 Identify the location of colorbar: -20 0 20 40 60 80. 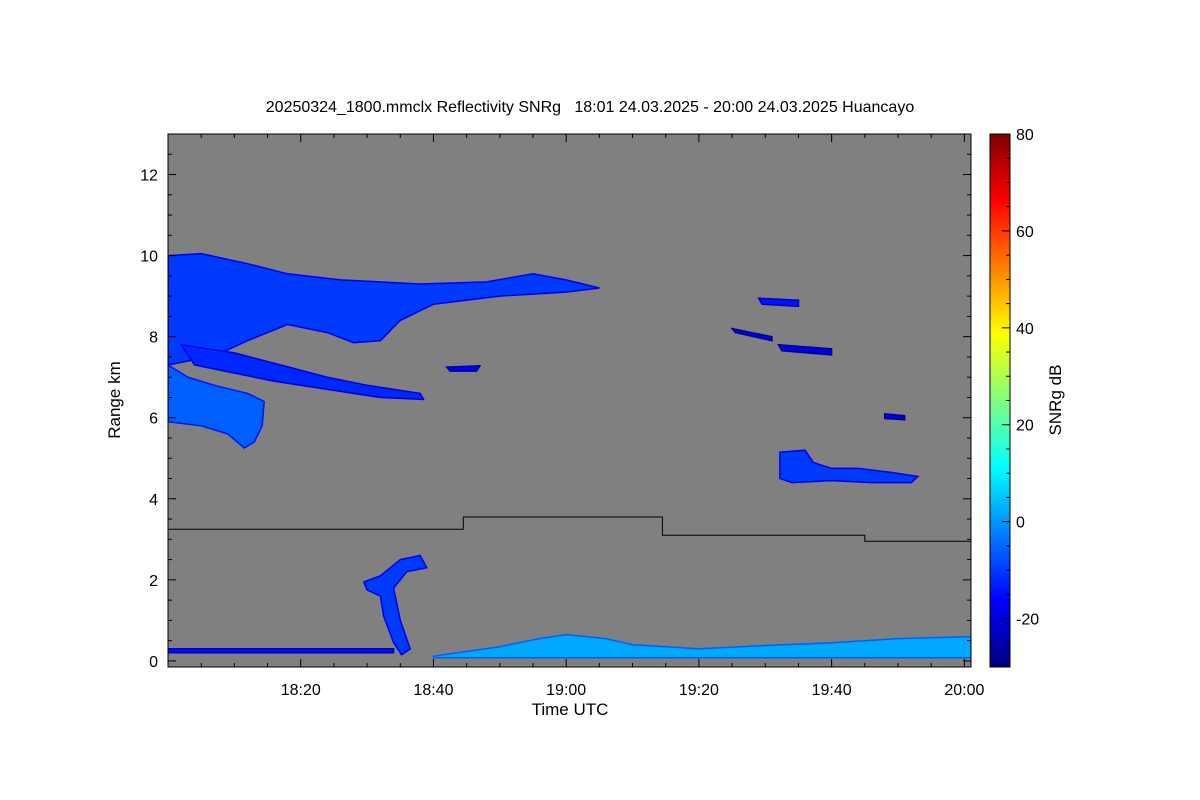
(1014, 397).